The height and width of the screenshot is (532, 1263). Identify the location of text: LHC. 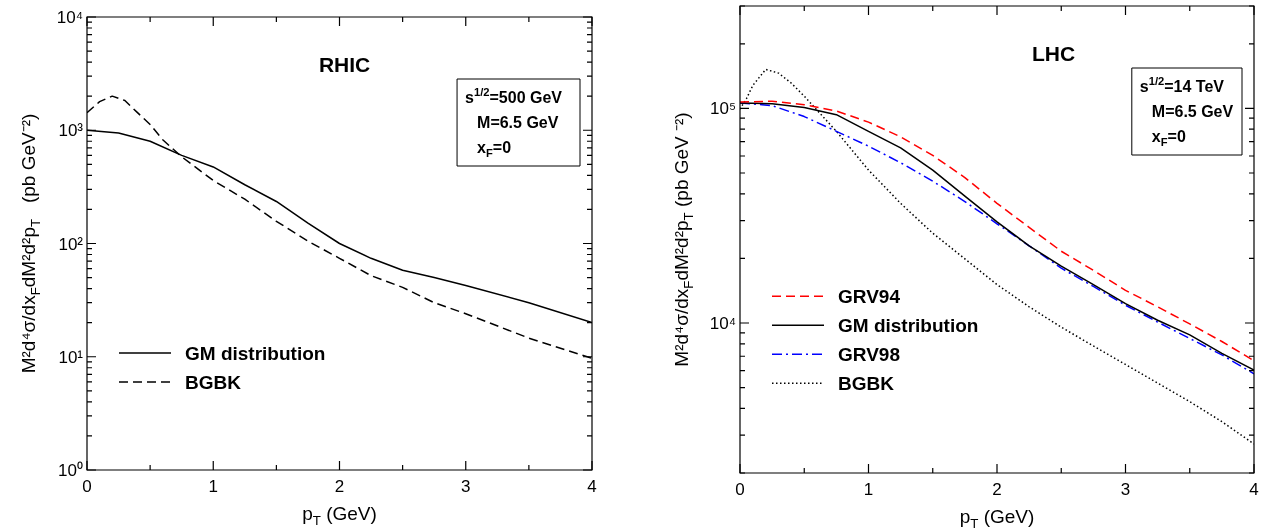
(1053, 53).